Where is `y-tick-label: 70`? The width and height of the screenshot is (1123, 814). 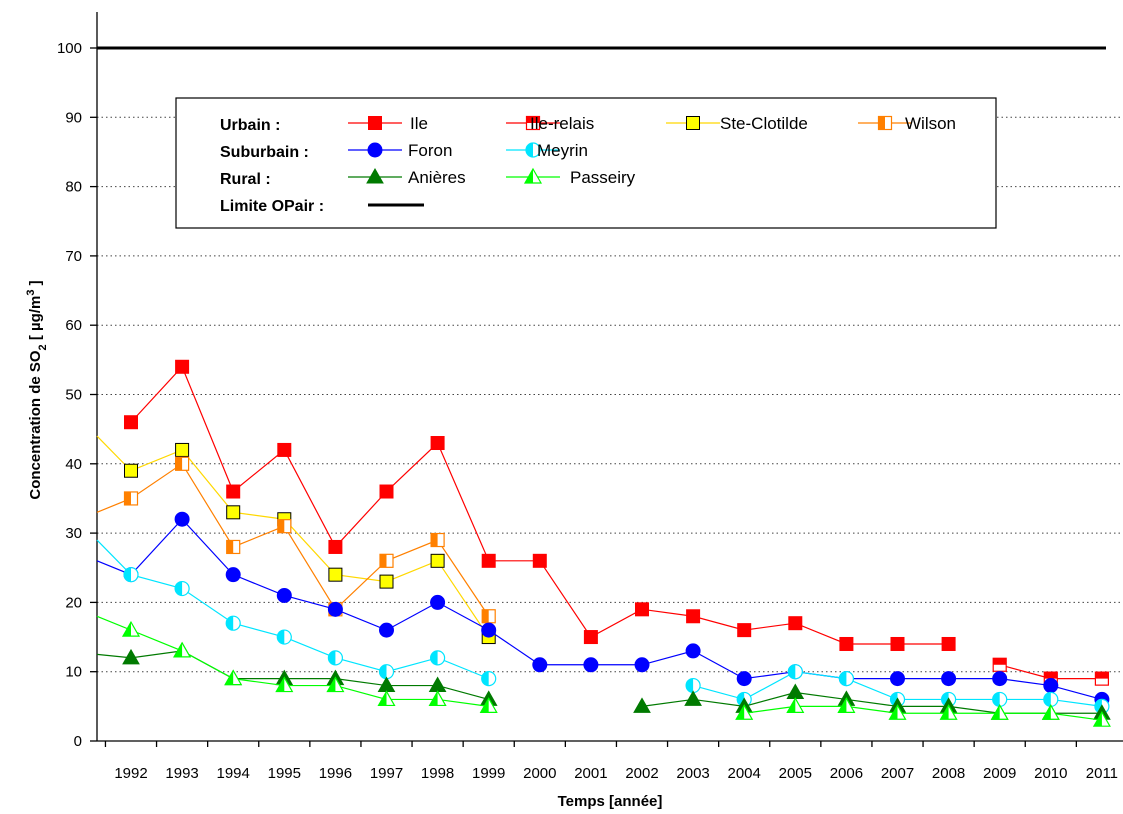
y-tick-label: 70 is located at coordinates (73, 256).